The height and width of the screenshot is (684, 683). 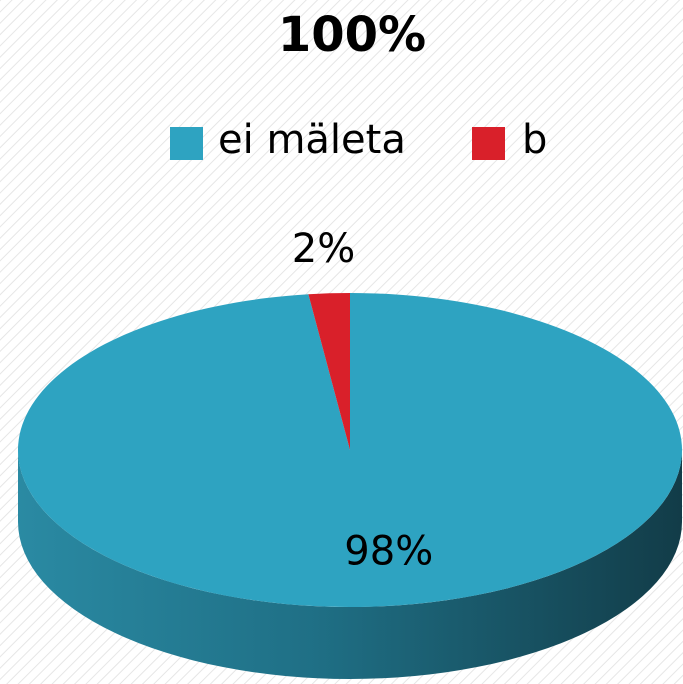 I want to click on data-label: 98%, so click(x=388, y=551).